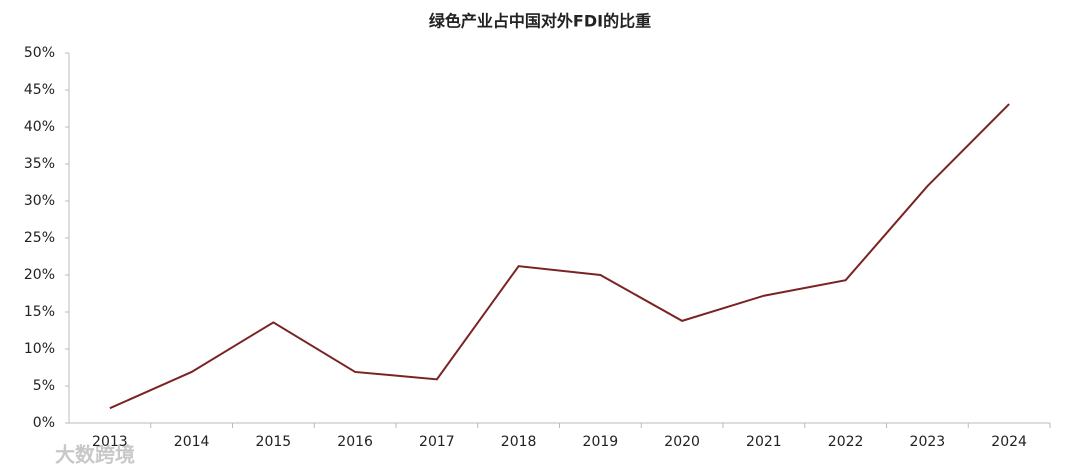 The image size is (1080, 475). What do you see at coordinates (39, 349) in the screenshot?
I see `y-tick-label: 10%` at bounding box center [39, 349].